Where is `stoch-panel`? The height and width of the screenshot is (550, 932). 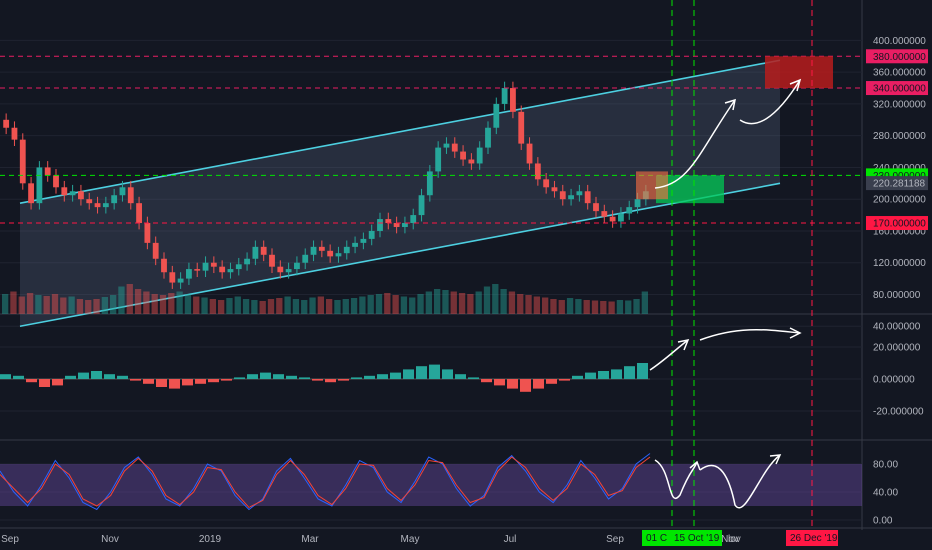 stoch-panel is located at coordinates (431, 487).